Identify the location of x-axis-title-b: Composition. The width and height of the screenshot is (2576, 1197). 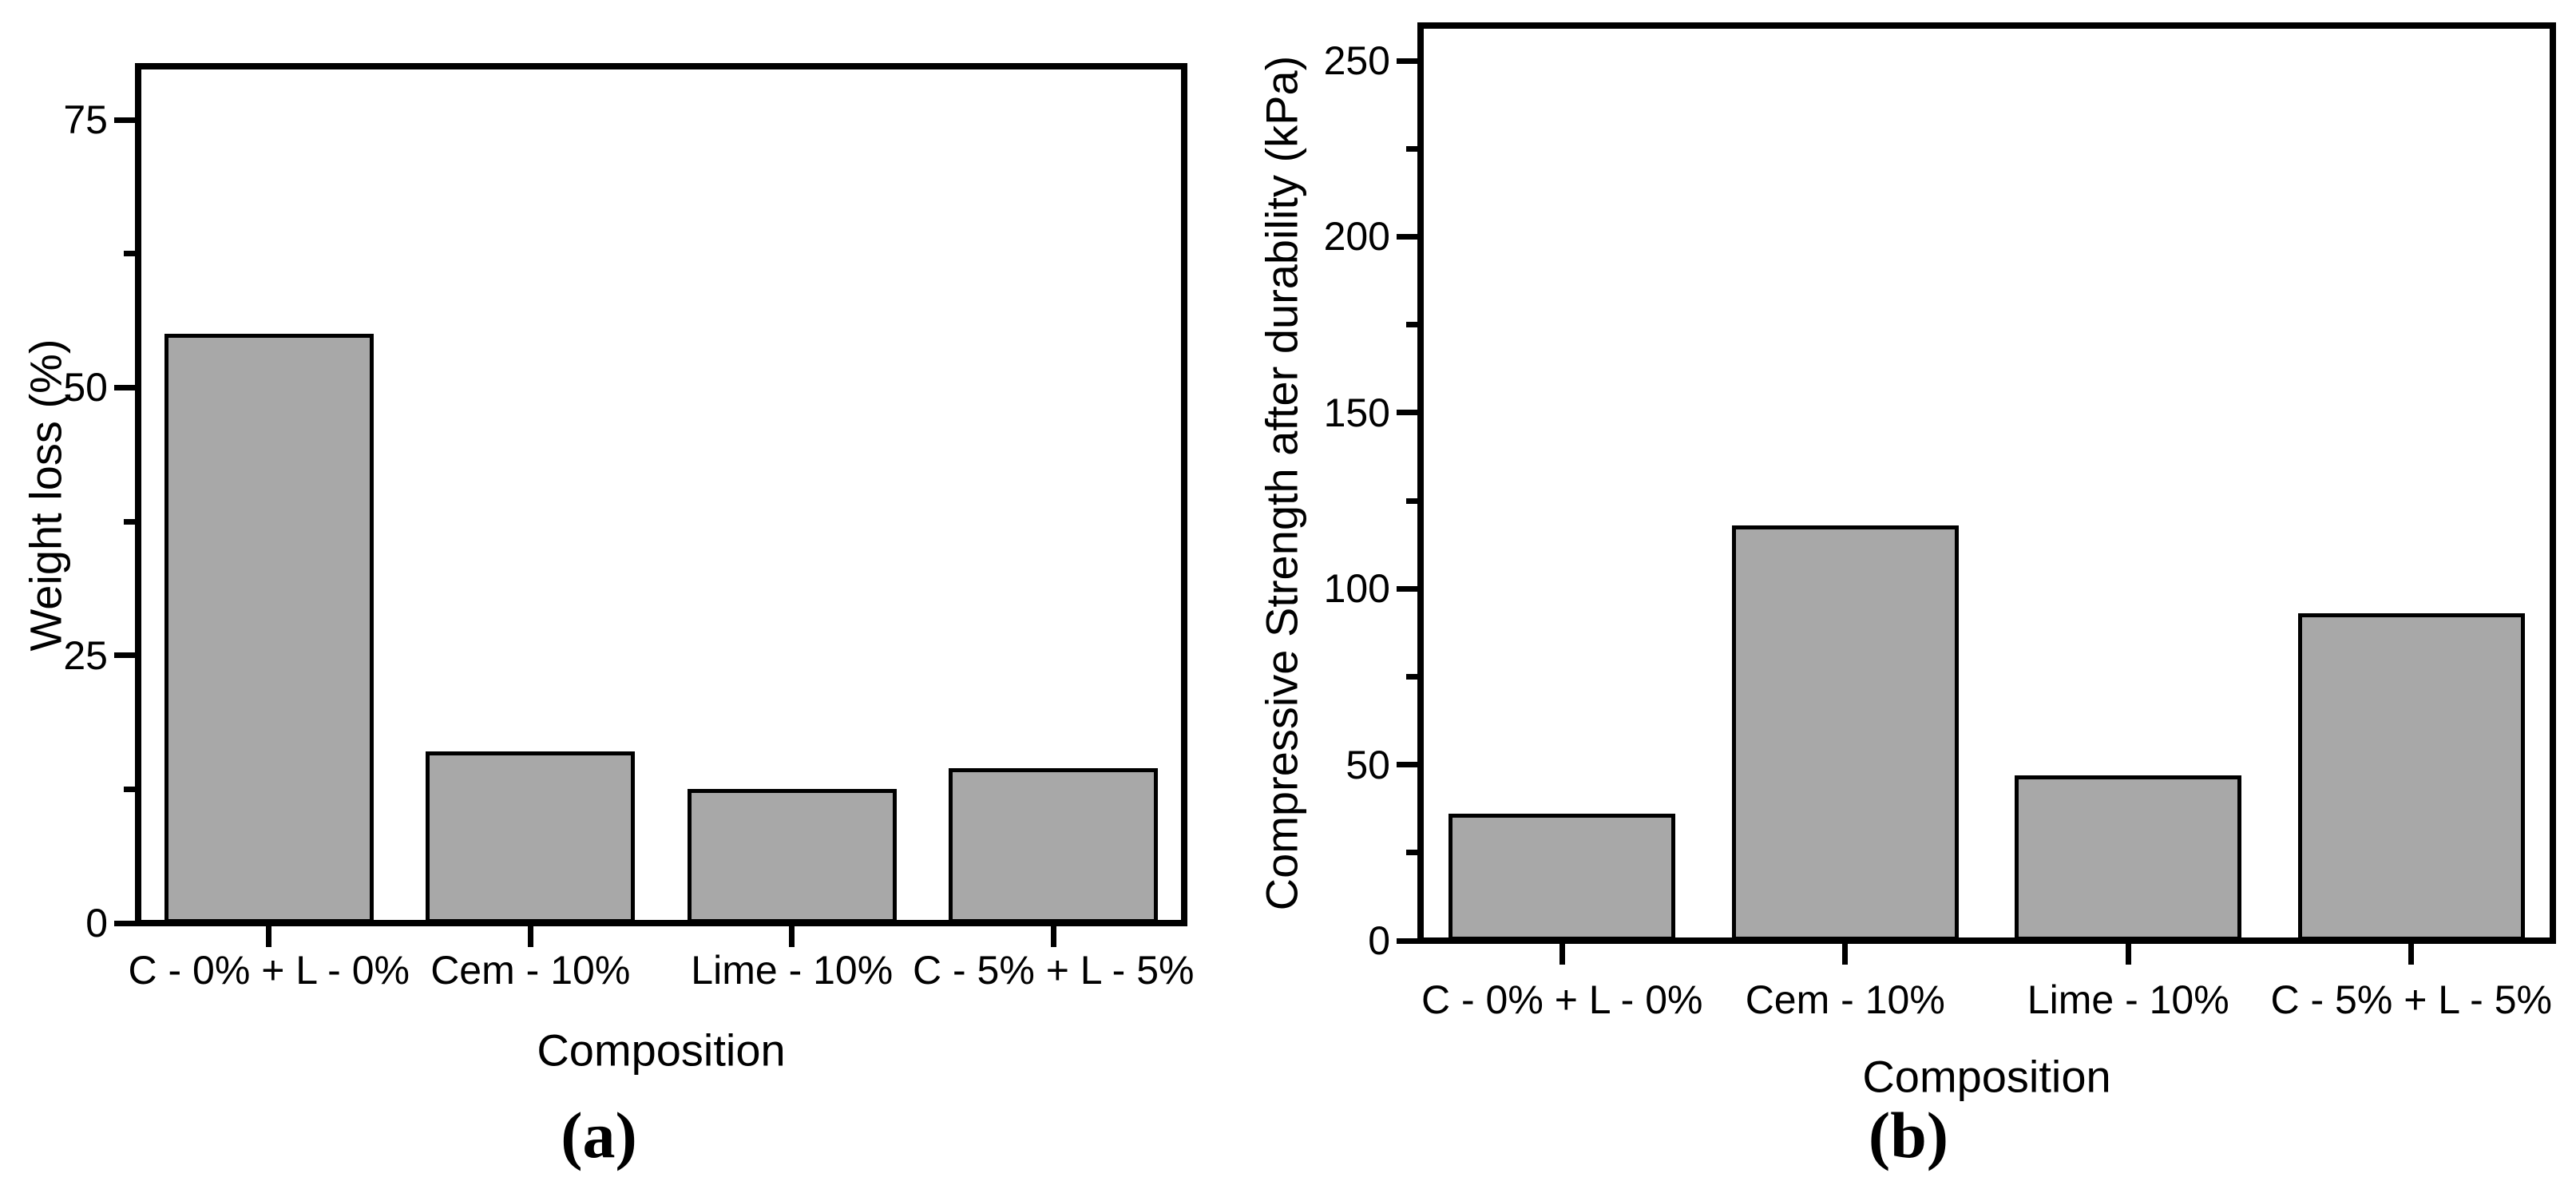
(1986, 1076).